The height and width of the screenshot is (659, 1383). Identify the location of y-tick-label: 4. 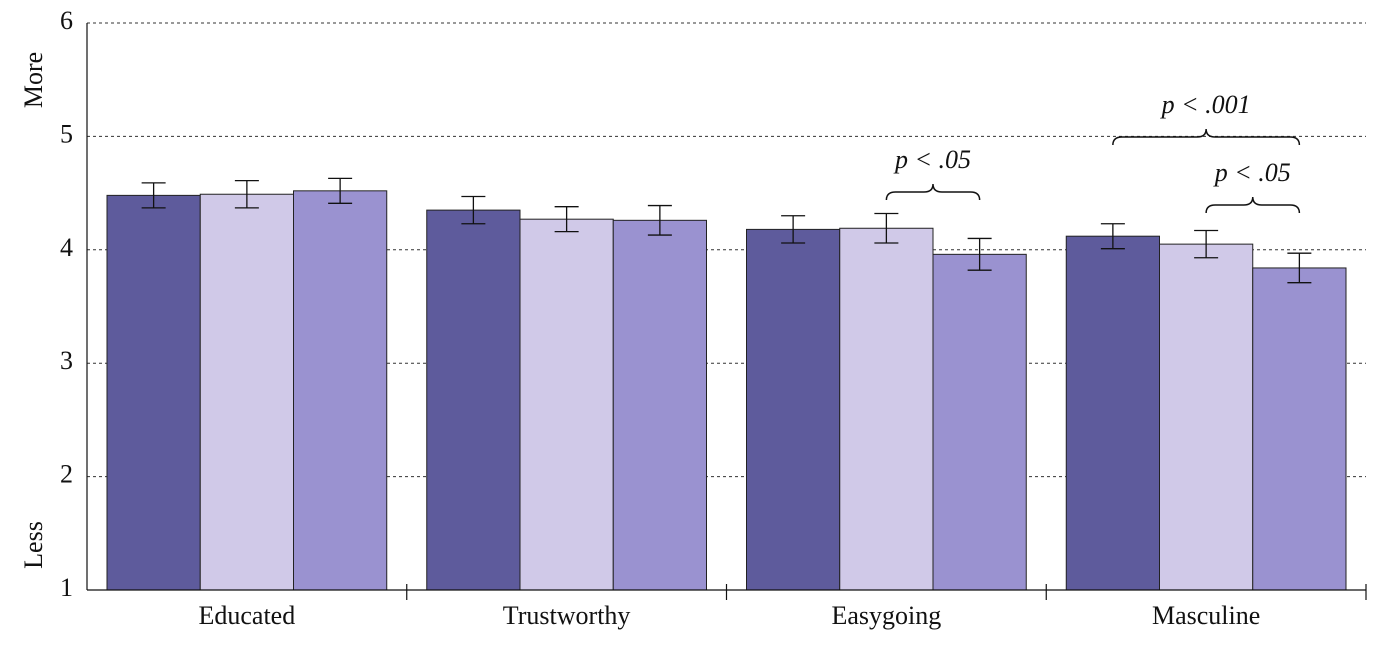
(66, 247).